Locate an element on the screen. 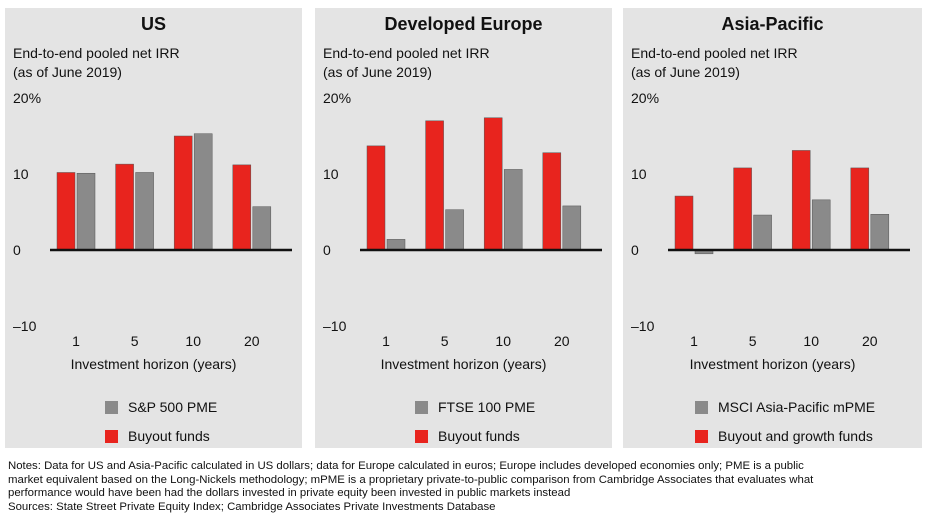 Image resolution: width=940 pixels, height=525 pixels. chart-title: Asia-Pacific is located at coordinates (772, 24).